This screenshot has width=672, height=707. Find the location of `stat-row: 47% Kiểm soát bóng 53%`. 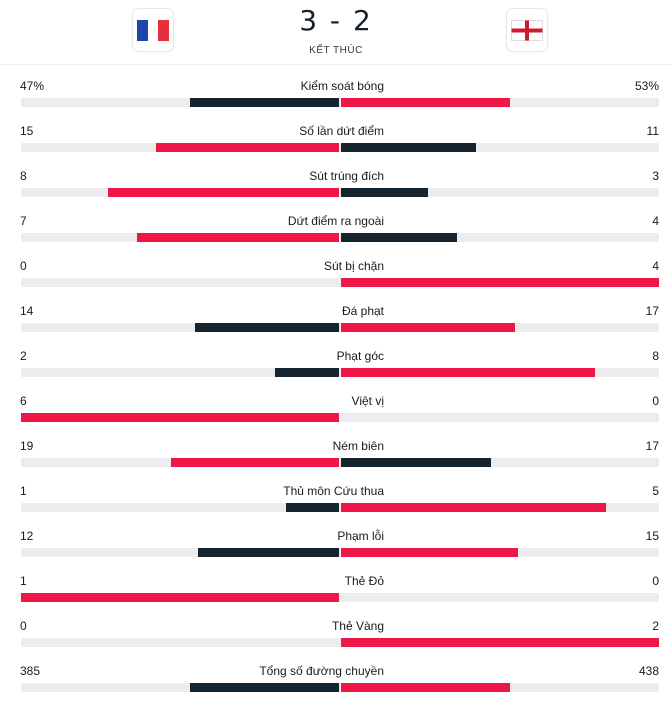

stat-row: 47% Kiểm soát bóng 53% is located at coordinates (336, 99).